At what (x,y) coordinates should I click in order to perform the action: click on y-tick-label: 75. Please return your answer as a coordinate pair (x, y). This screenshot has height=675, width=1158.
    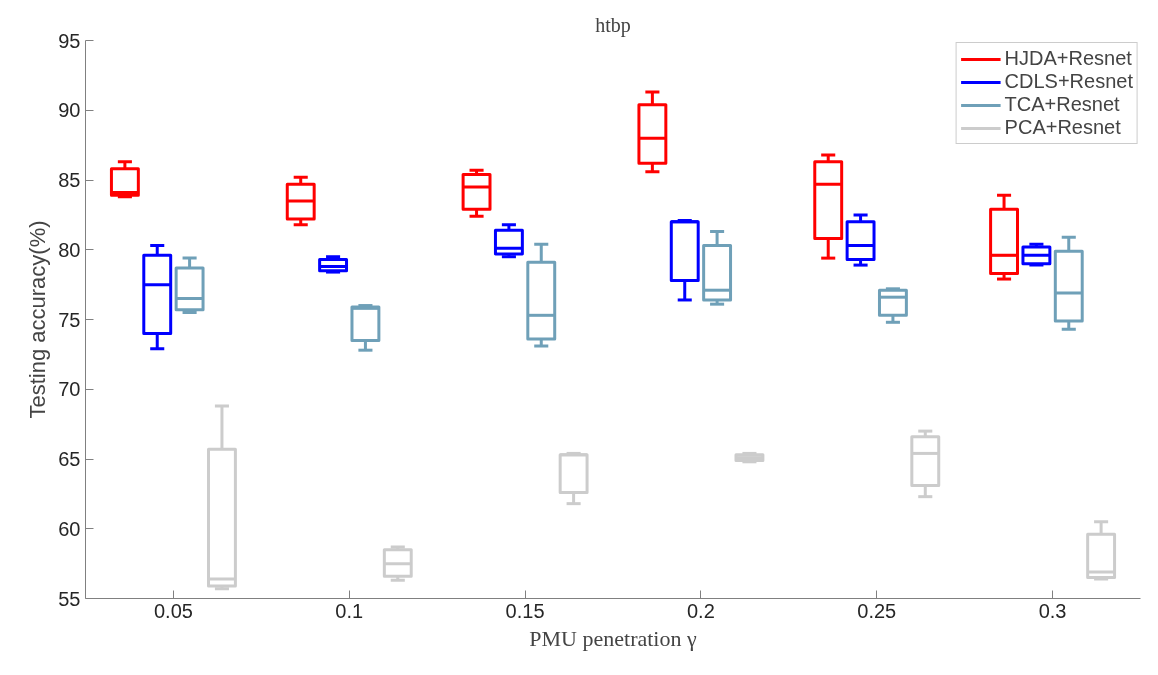
    Looking at the image, I should click on (69, 319).